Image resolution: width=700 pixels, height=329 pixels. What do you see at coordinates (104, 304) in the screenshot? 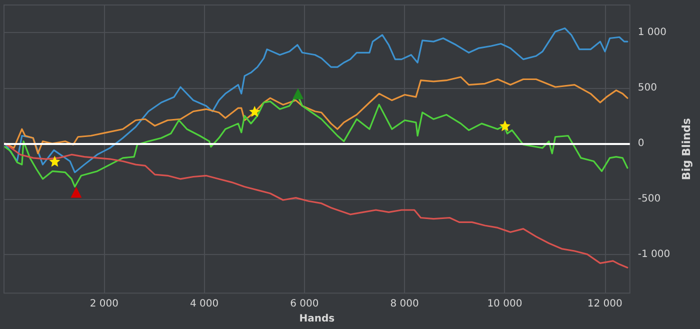
I see `x-tick-label: 2 000` at bounding box center [104, 304].